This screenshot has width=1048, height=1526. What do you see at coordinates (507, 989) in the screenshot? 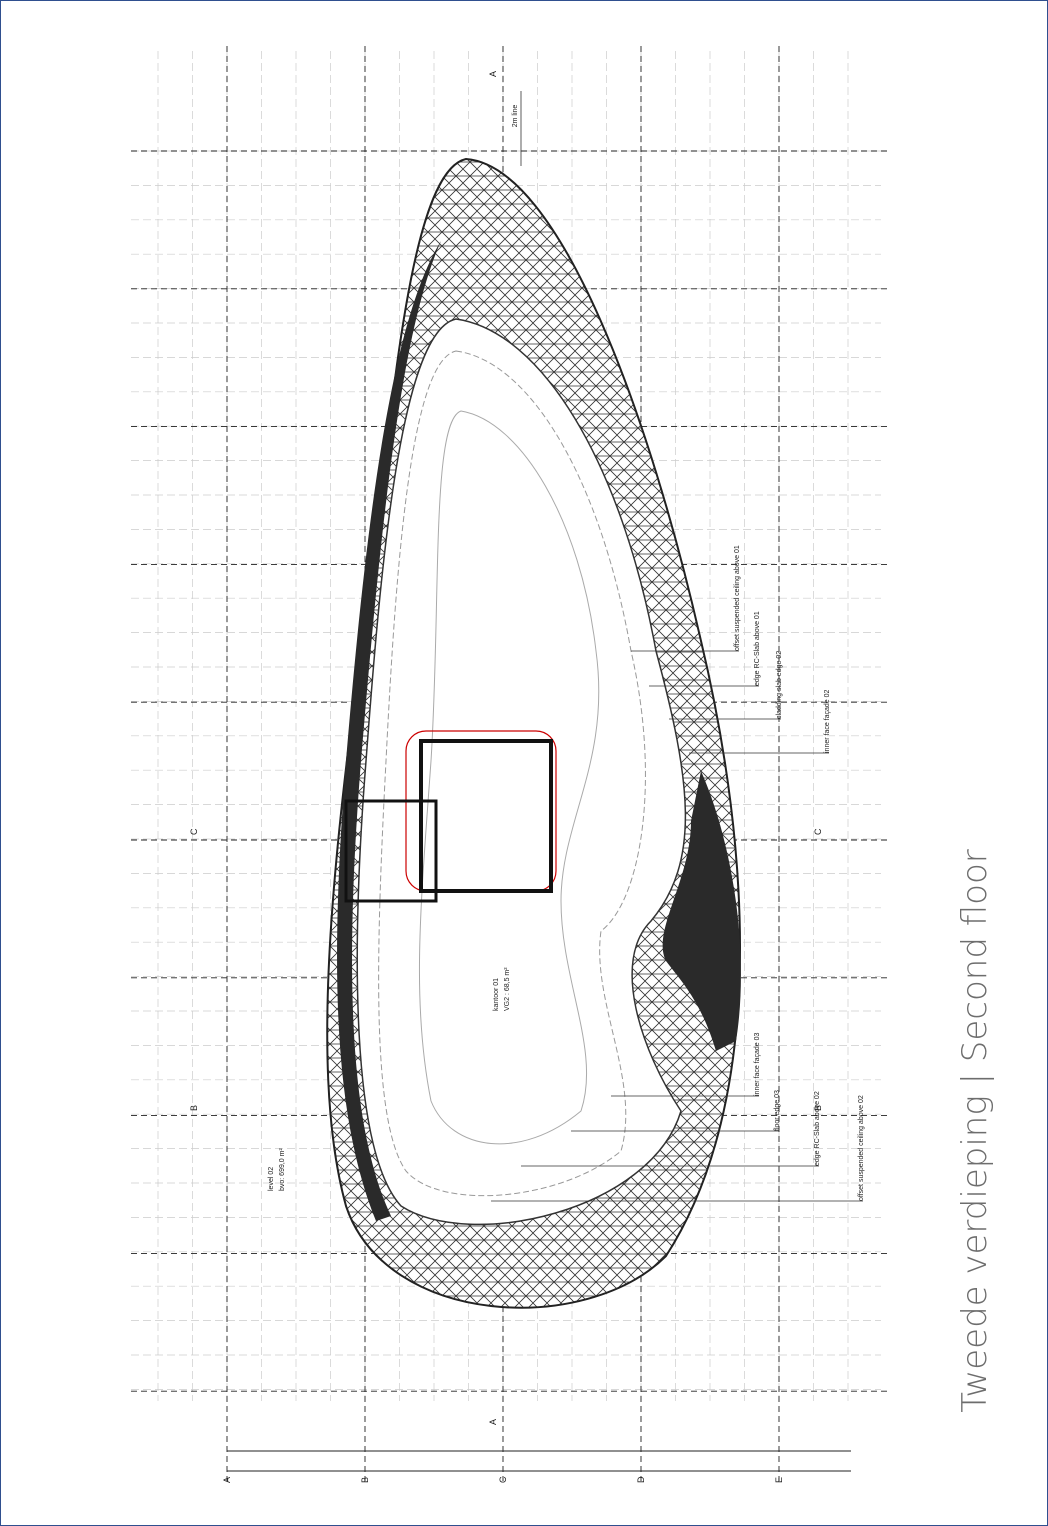
I see `room-area: VG2 : 68,5 m²` at bounding box center [507, 989].